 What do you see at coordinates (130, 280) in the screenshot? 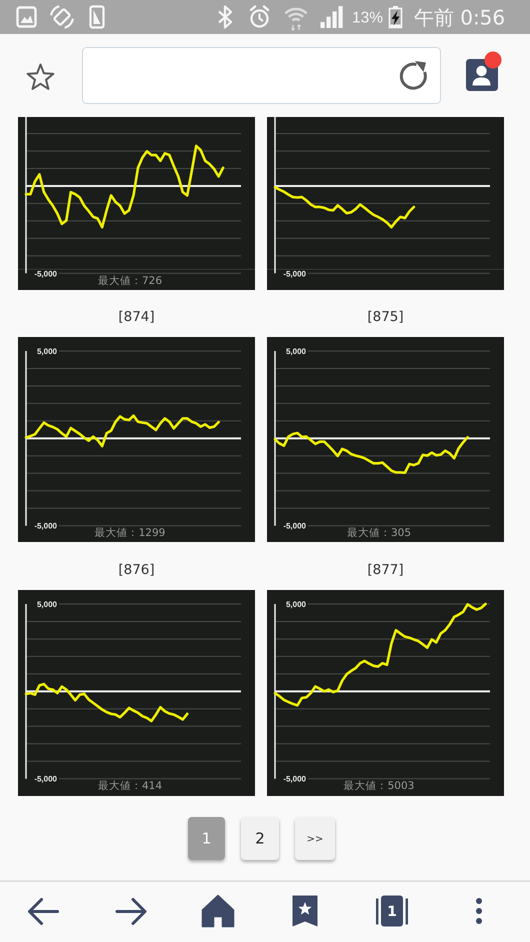
I see `text: 最大値：726` at bounding box center [130, 280].